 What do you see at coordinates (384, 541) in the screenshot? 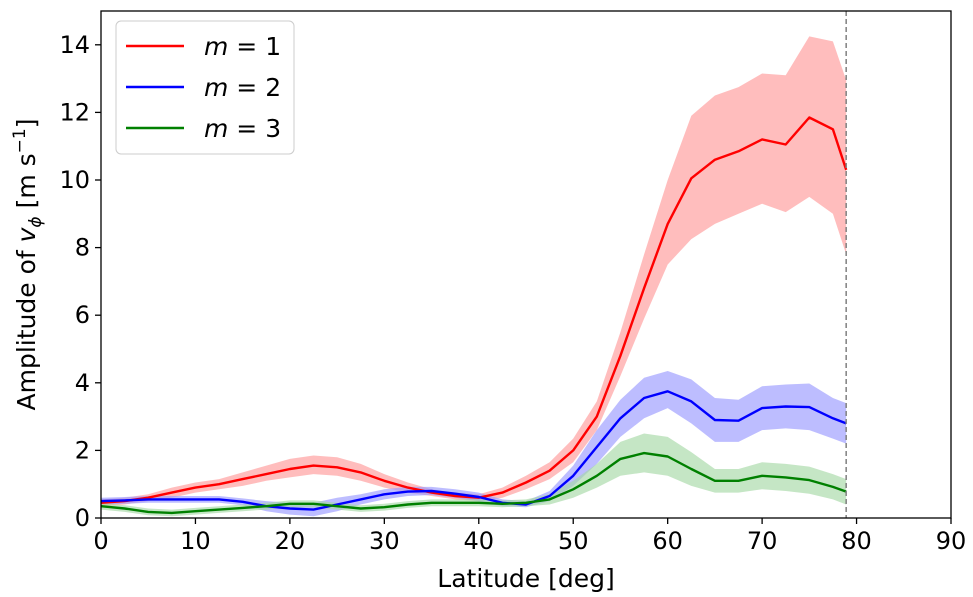
I see `x-tick-label: 30` at bounding box center [384, 541].